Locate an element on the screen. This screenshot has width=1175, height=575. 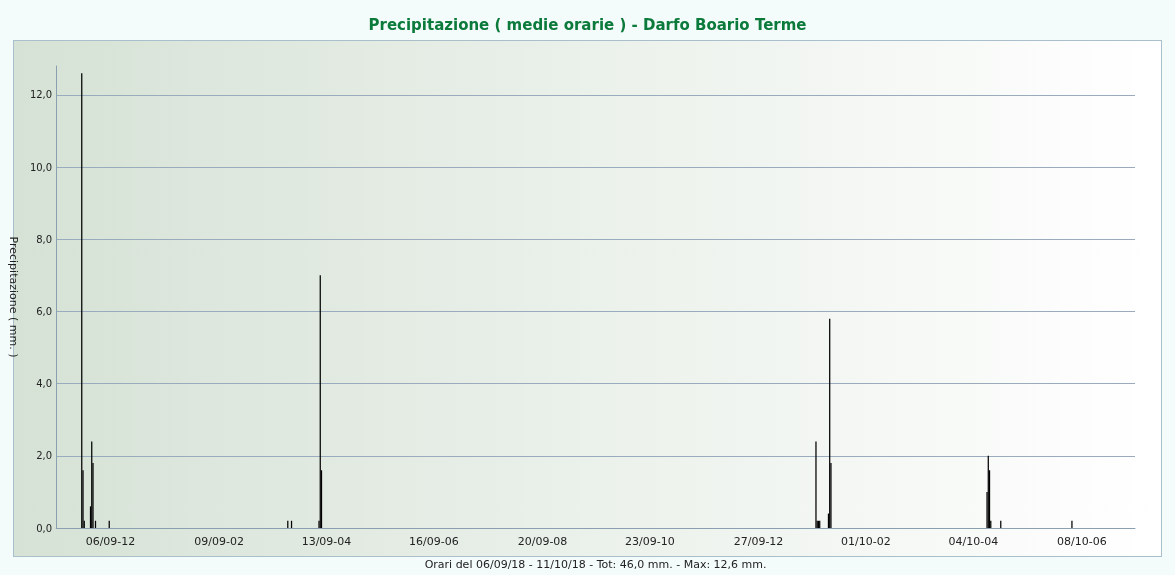
x-tick-label: 23/09-10 is located at coordinates (650, 541).